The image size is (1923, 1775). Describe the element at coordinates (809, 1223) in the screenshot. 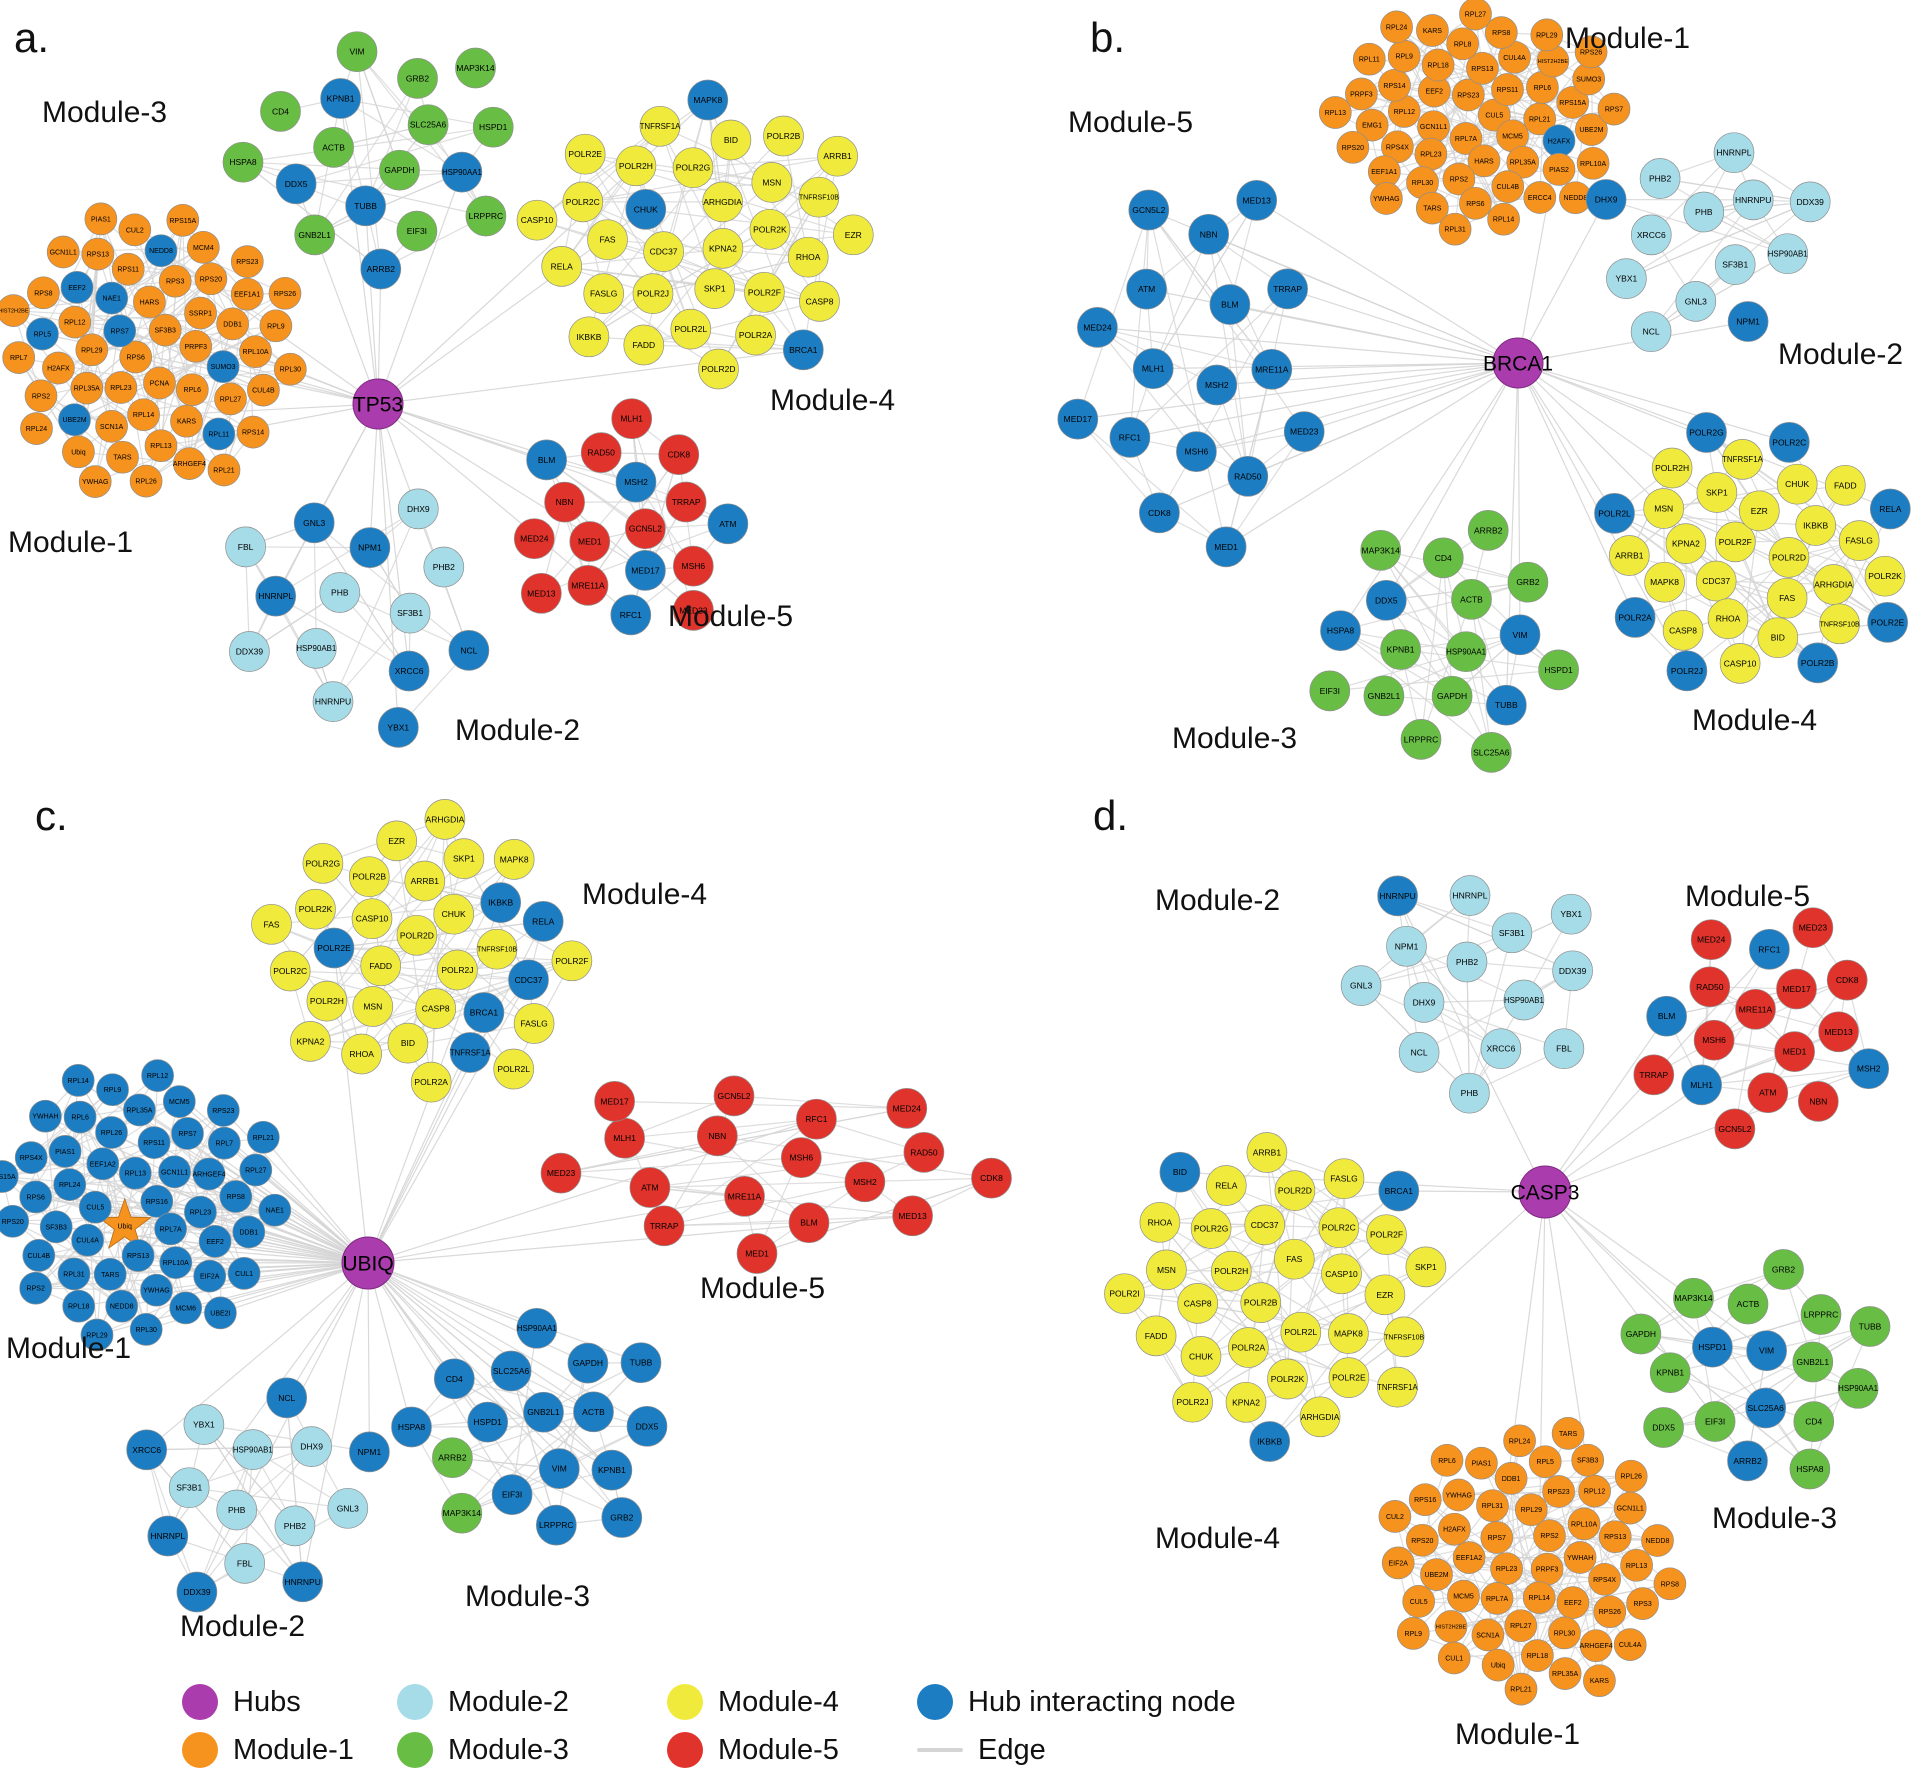

I see `network-node: BLM` at that location.